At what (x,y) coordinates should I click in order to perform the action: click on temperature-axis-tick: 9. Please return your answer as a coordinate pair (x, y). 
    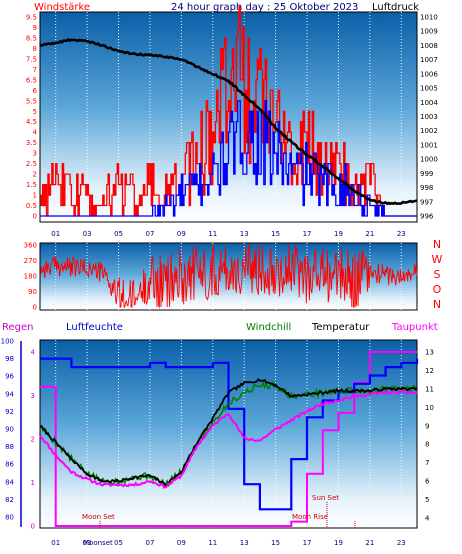
    Looking at the image, I should click on (427, 426).